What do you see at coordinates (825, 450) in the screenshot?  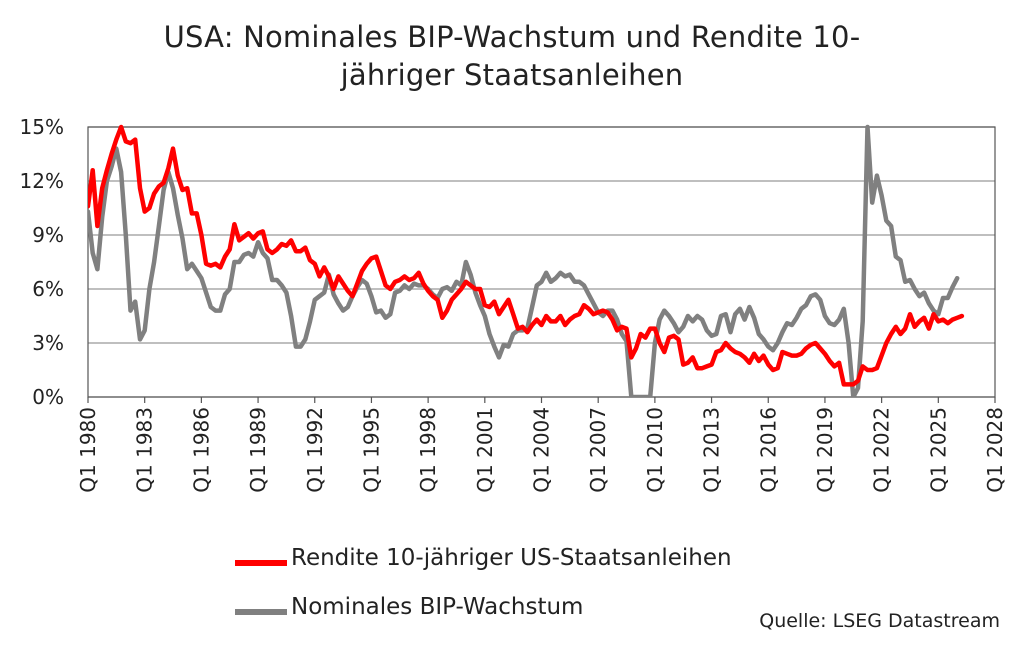 I see `x-tick-label: Q1 2019` at bounding box center [825, 450].